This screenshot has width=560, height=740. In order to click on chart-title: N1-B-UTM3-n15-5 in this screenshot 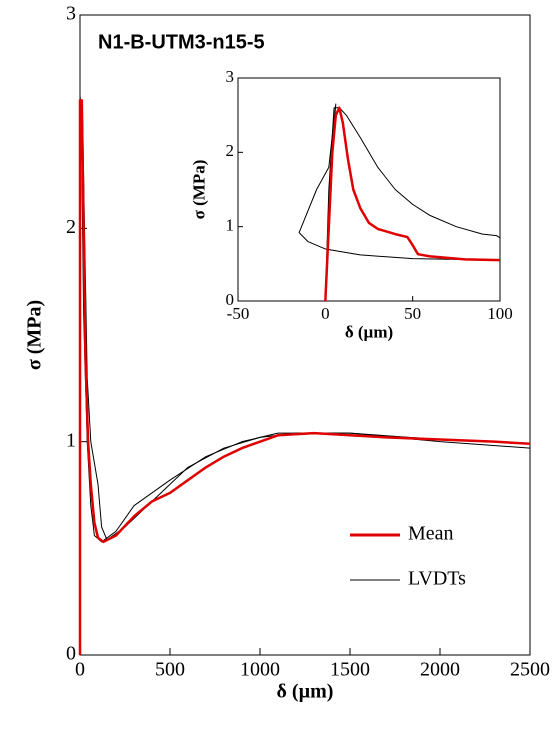, I will do `click(181, 42)`.